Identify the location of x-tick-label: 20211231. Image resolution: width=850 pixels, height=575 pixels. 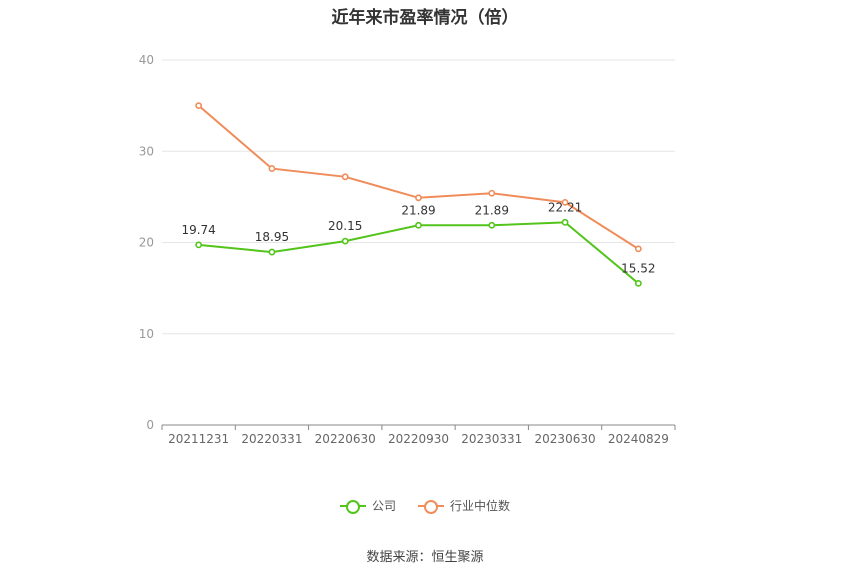
(198, 439).